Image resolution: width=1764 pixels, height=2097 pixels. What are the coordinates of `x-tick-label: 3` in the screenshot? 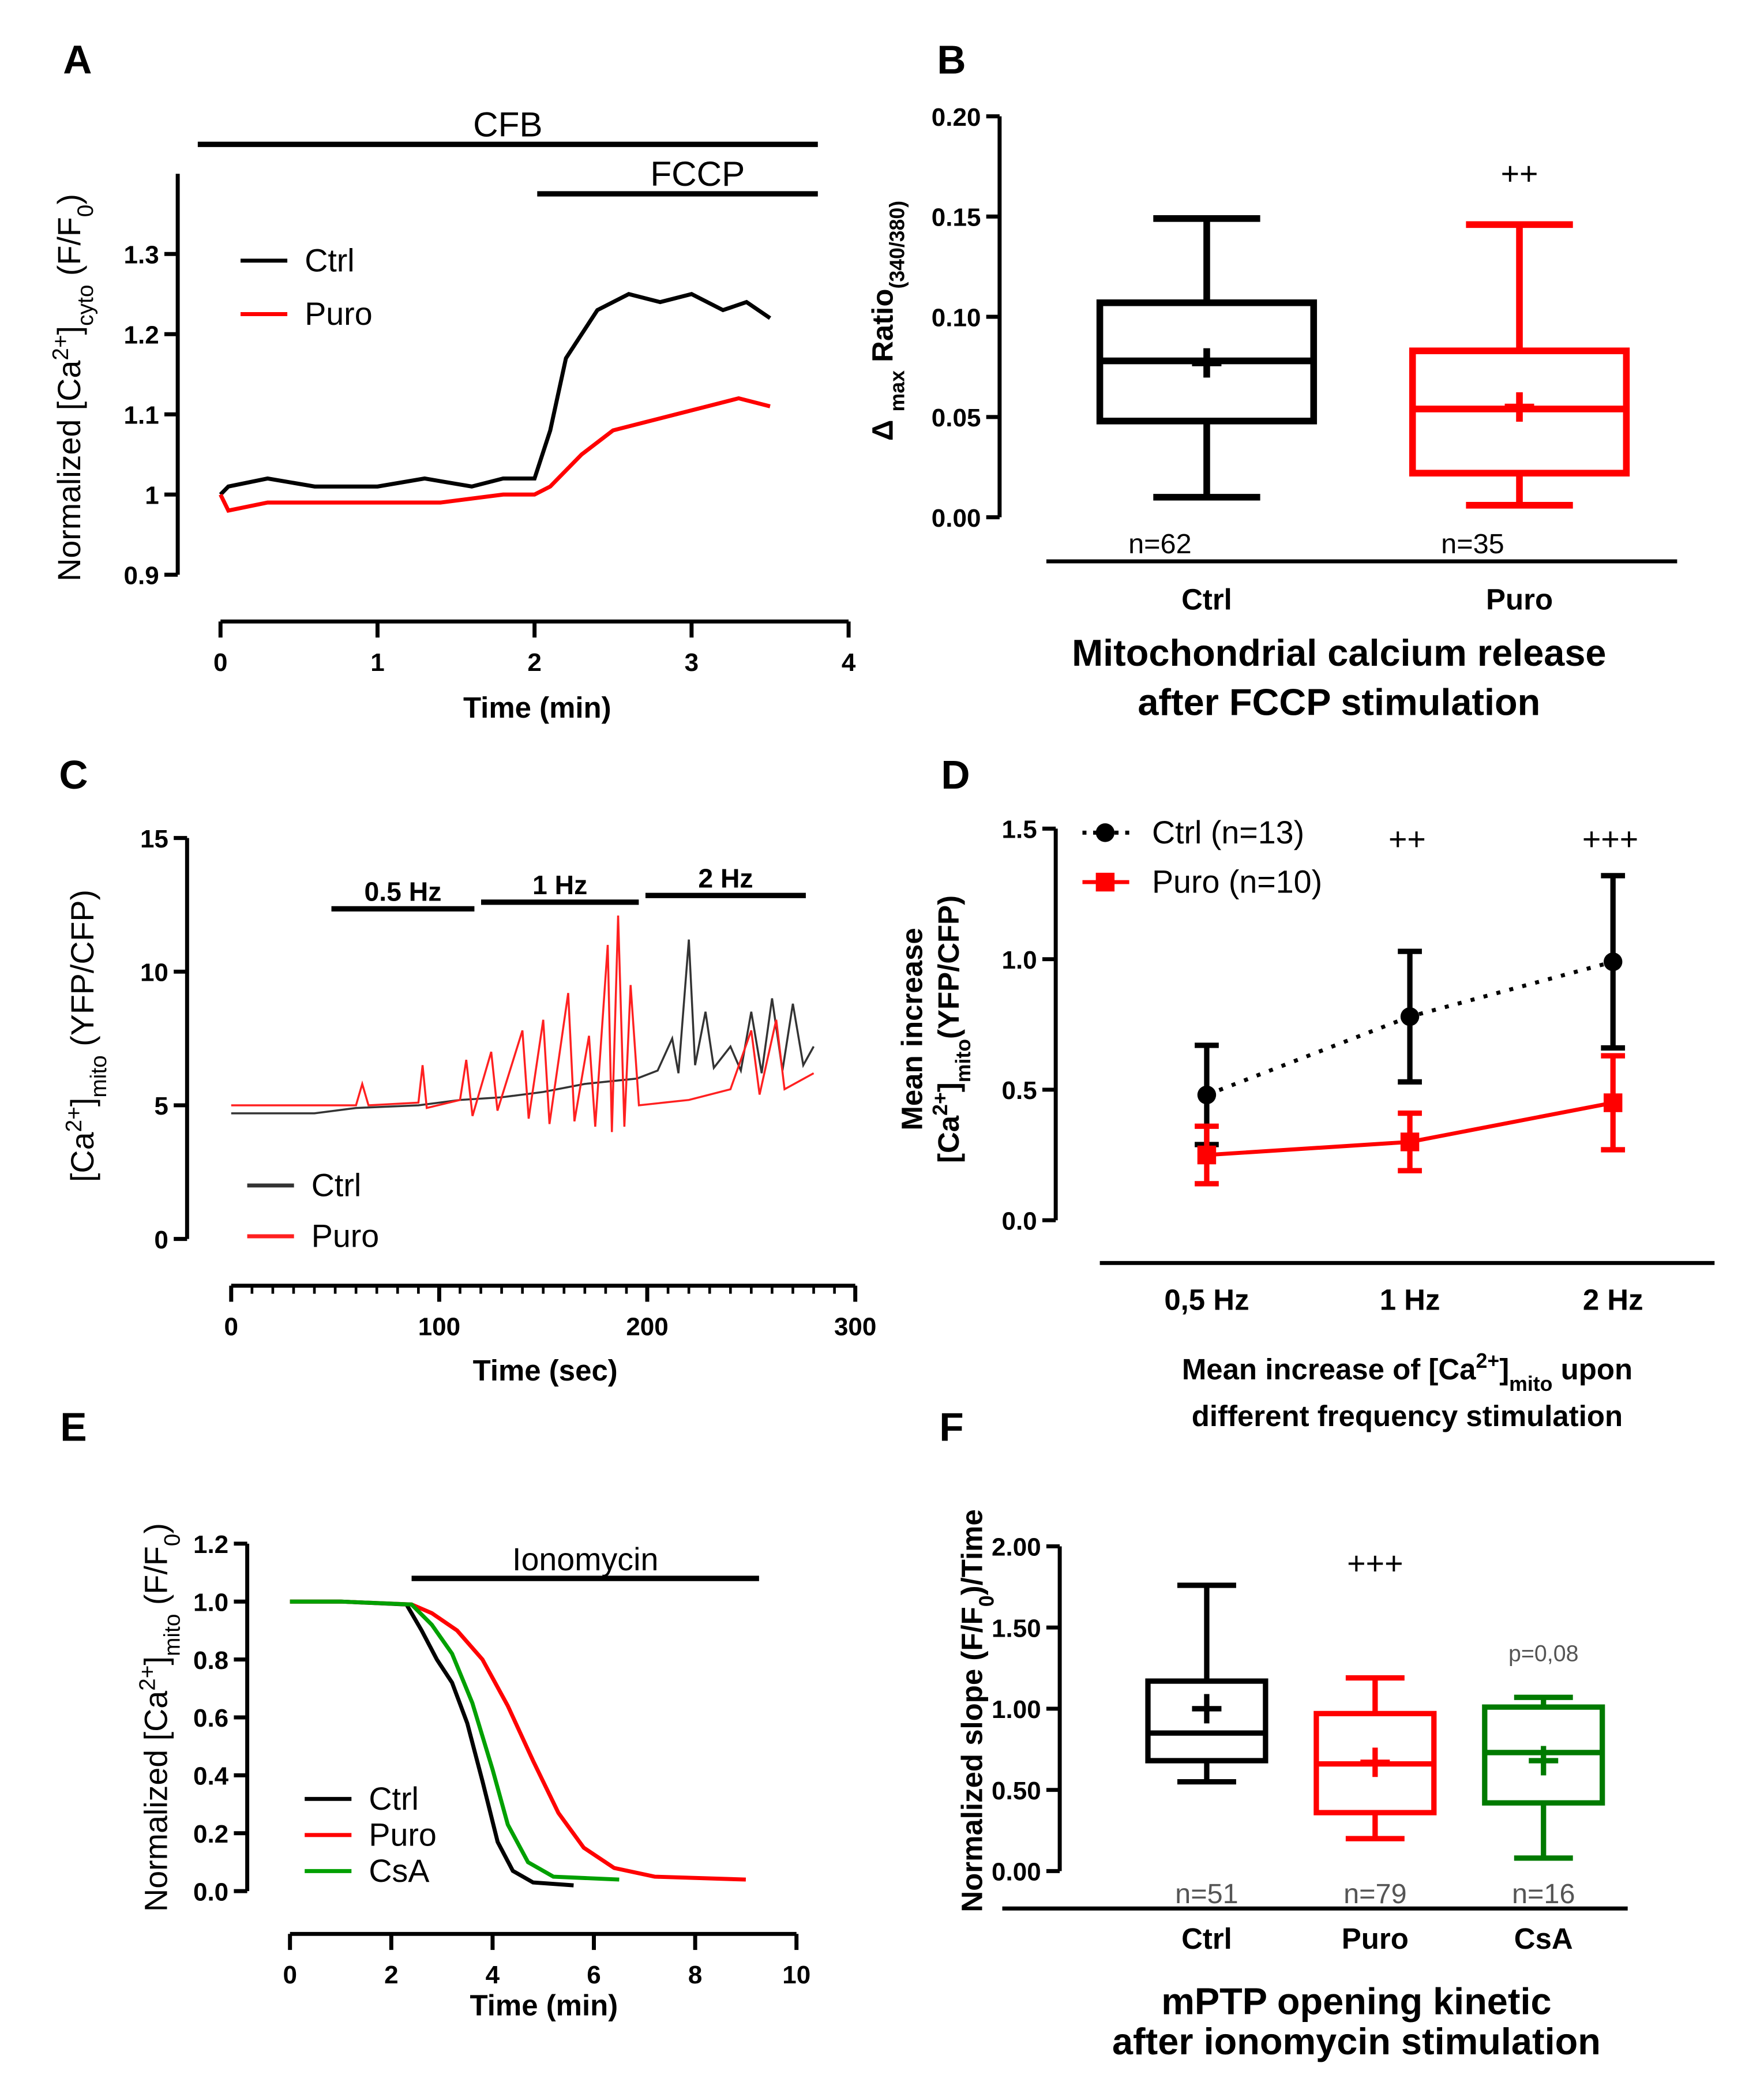 It's located at (692, 662).